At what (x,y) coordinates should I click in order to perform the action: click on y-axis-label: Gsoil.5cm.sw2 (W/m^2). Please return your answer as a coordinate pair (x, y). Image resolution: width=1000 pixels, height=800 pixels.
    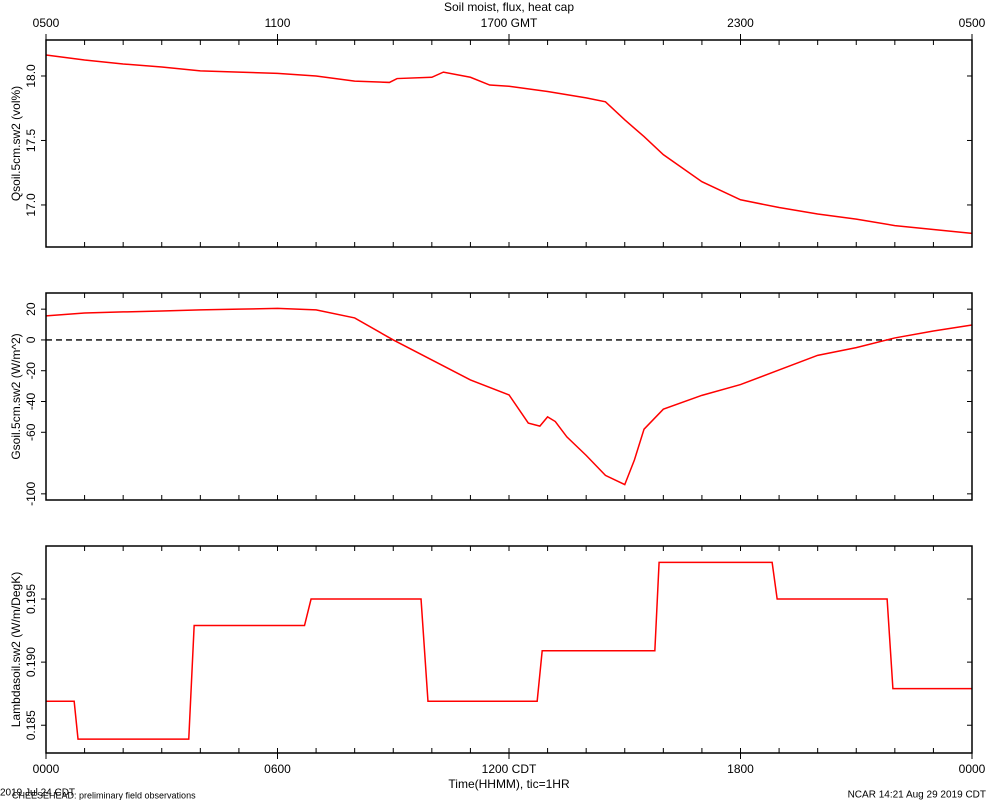
    Looking at the image, I should click on (16, 396).